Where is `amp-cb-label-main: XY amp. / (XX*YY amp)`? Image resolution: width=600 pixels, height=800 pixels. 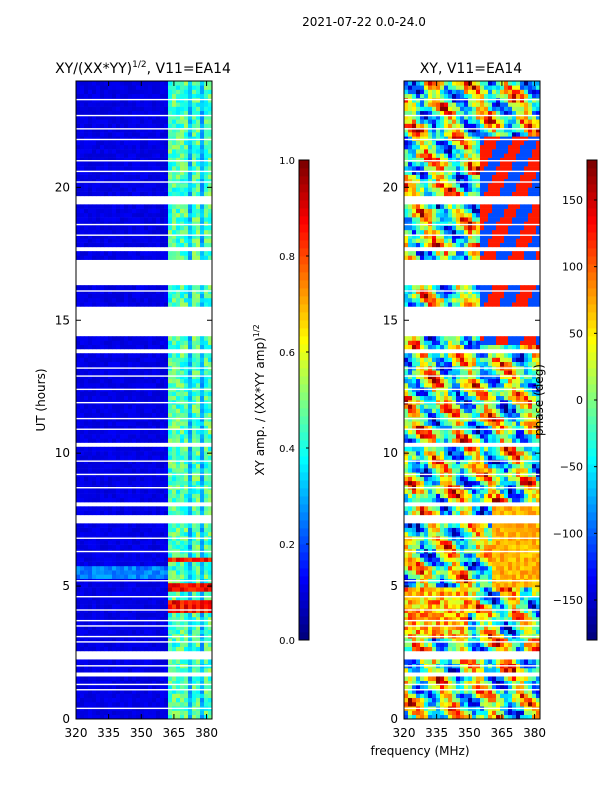
amp-cb-label-main: XY amp. / (XX*YY amp) is located at coordinates (260, 406).